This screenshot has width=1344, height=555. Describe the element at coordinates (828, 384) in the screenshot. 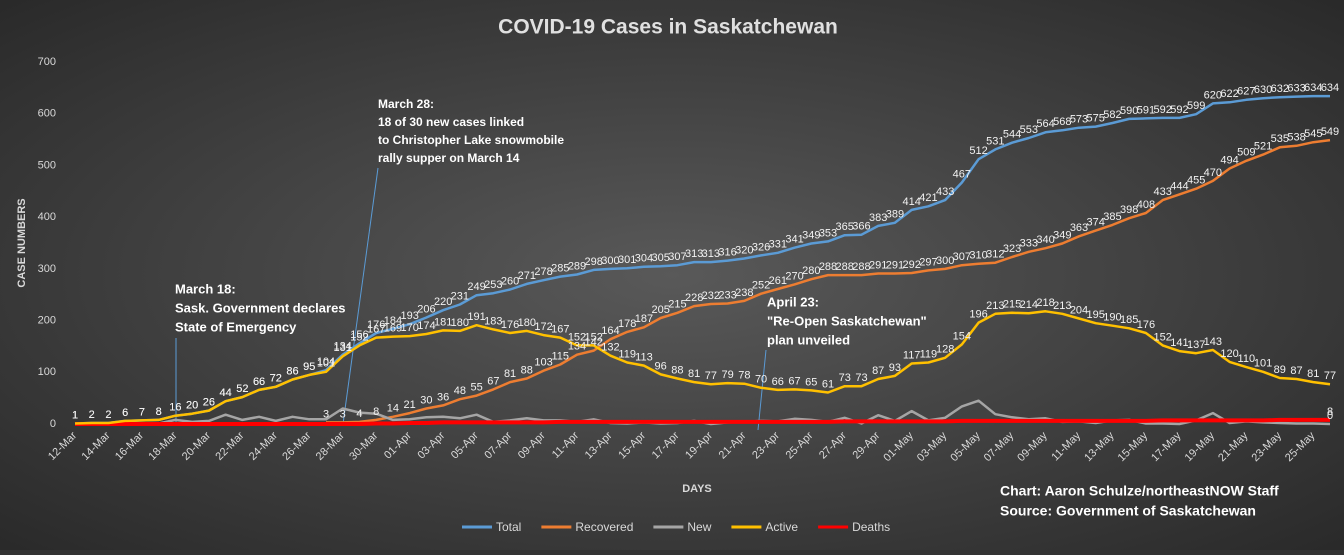

I see `data-label: 61` at that location.